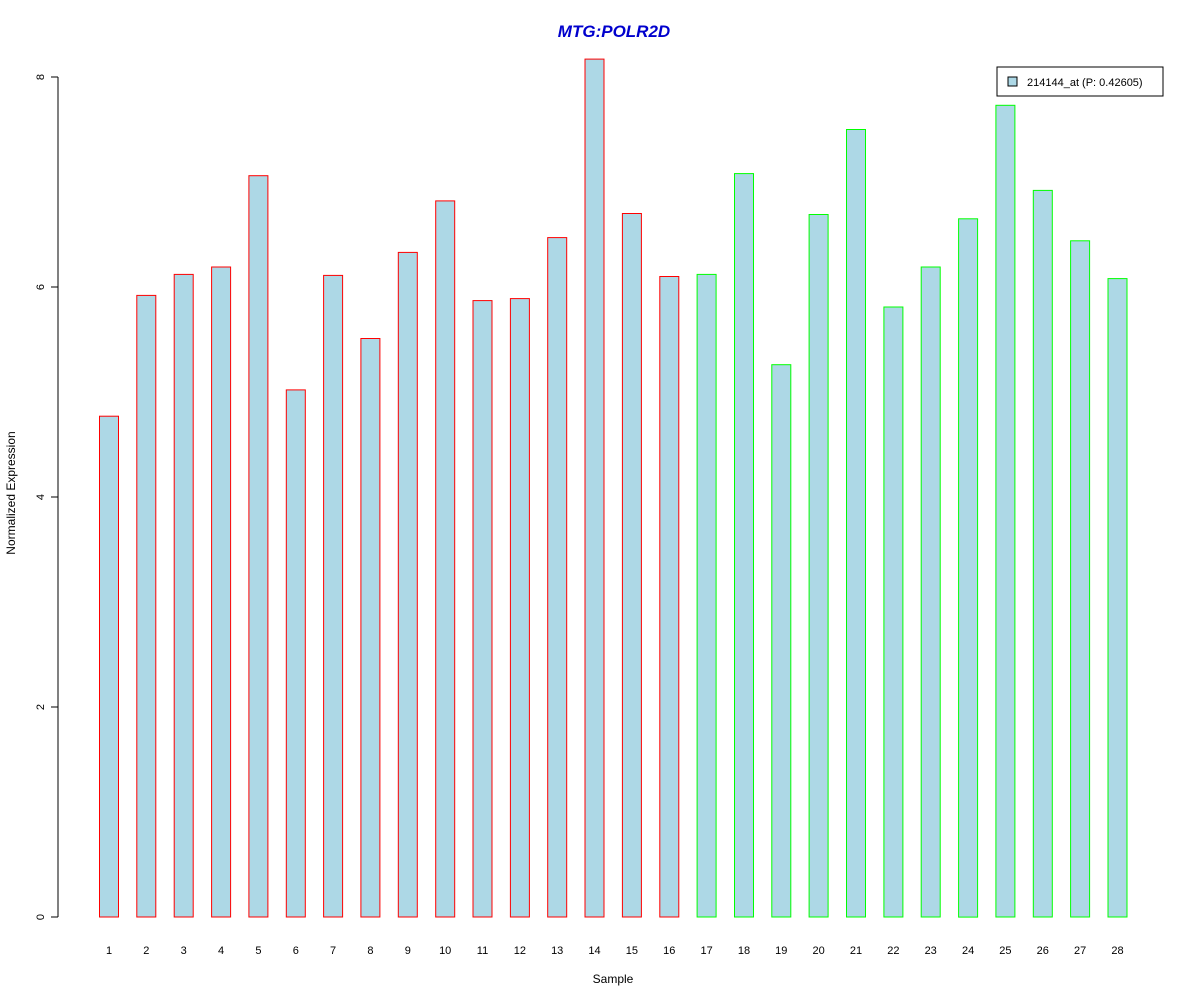 Image resolution: width=1200 pixels, height=1000 pixels. What do you see at coordinates (1043, 951) in the screenshot?
I see `x-tick-label: 26` at bounding box center [1043, 951].